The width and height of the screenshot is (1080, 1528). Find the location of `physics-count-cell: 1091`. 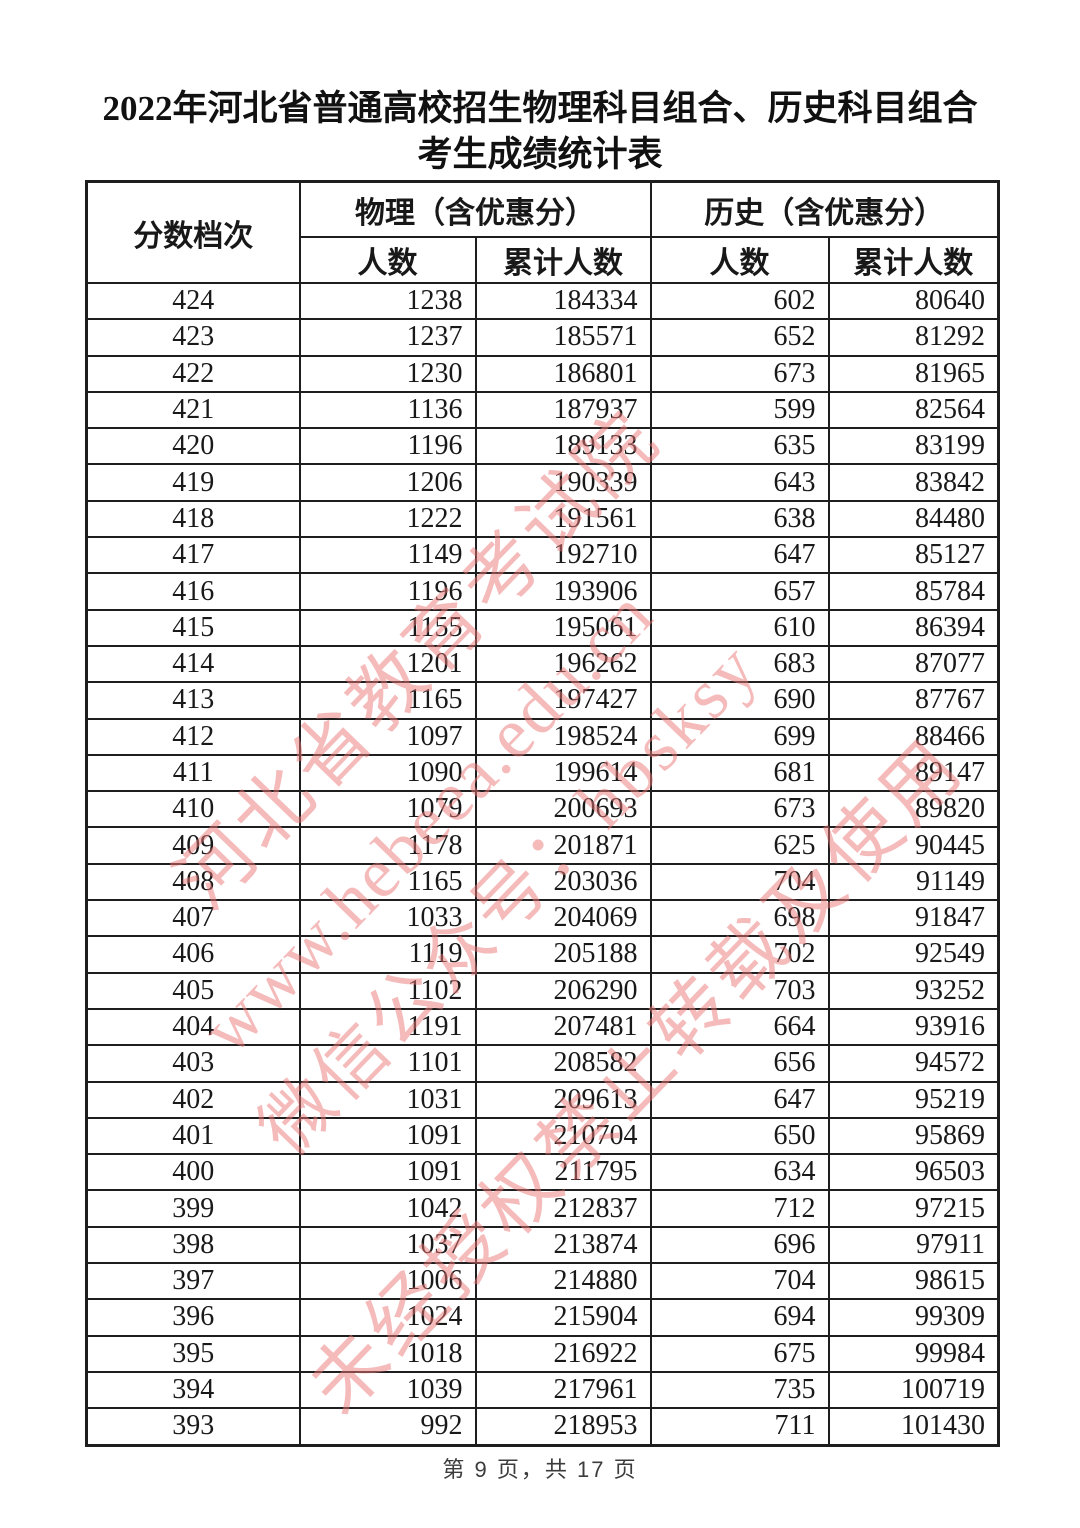

physics-count-cell: 1091 is located at coordinates (387, 1172).